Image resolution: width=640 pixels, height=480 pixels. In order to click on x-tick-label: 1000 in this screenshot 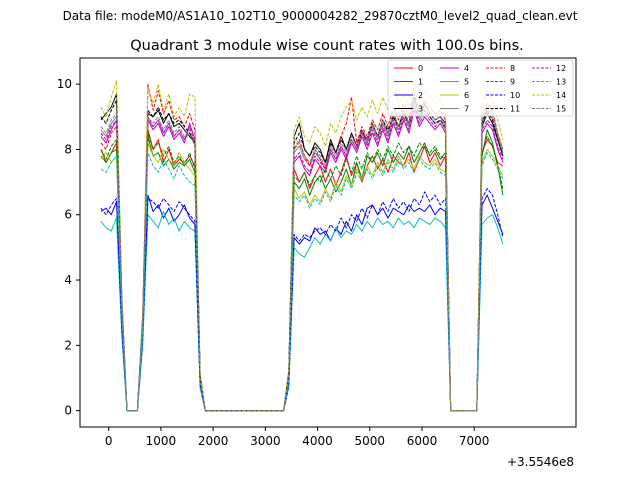, I will do `click(161, 441)`.